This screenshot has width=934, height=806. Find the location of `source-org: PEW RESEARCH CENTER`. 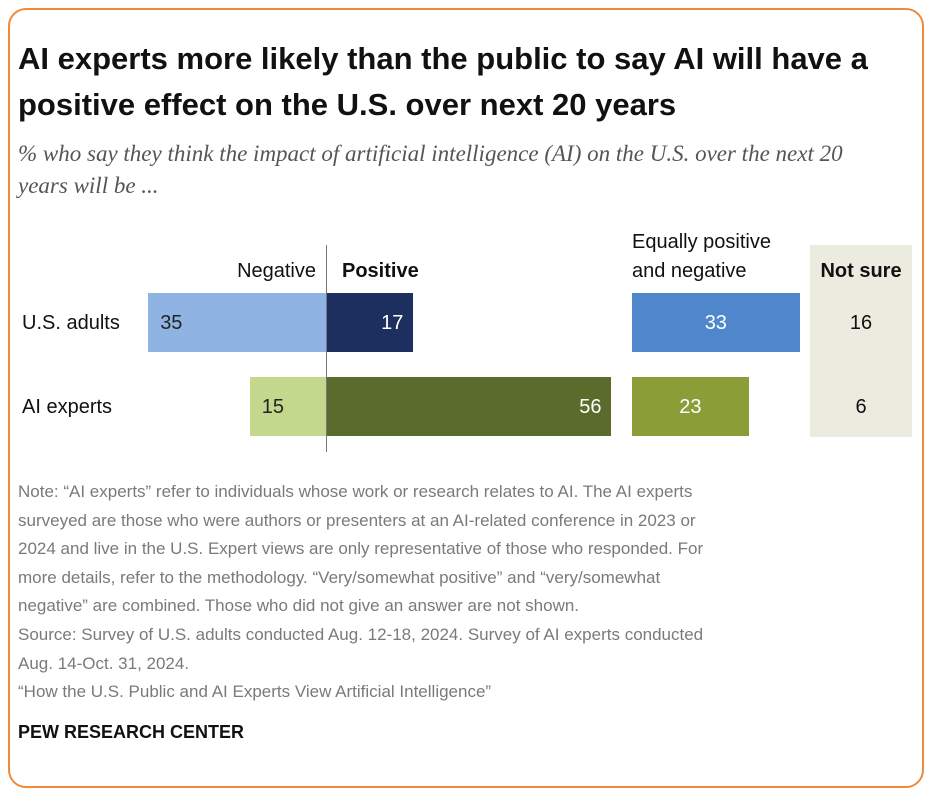

source-org: PEW RESEARCH CENTER is located at coordinates (131, 732).